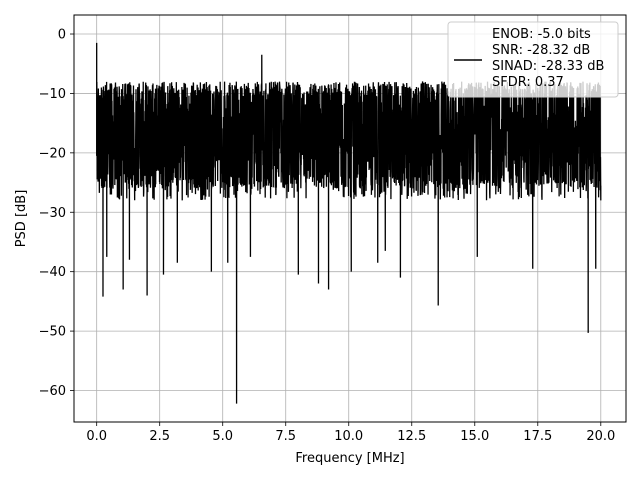 This screenshot has height=480, width=640. Describe the element at coordinates (541, 50) in the screenshot. I see `legend-snr: SNR: -28.32 dB` at that location.